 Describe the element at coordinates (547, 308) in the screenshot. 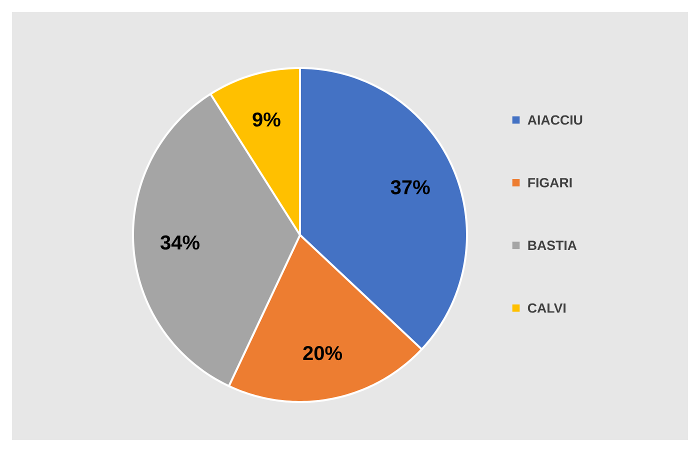

I see `legend-label: CALVI` at that location.